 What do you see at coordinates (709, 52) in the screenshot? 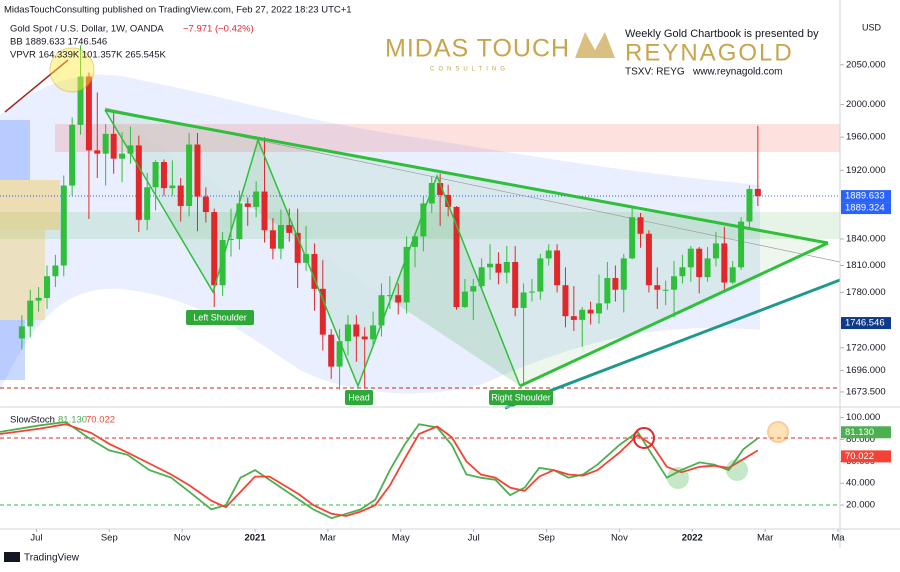
I see `sponsor: REYNAGOLD` at bounding box center [709, 52].